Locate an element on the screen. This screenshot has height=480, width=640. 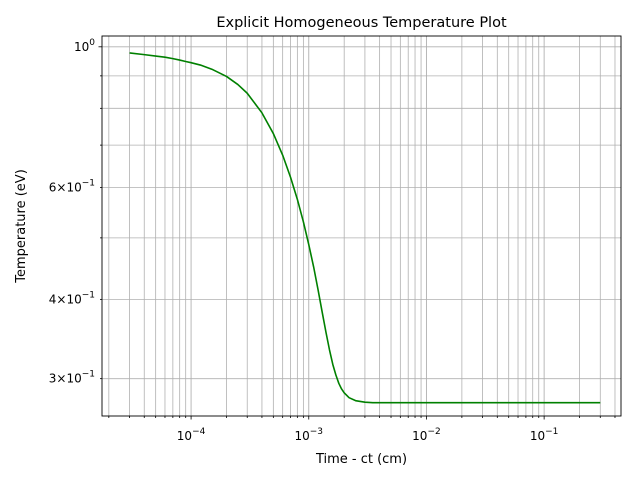
y-tick-label: 3×10⁻¹ is located at coordinates (72, 378).